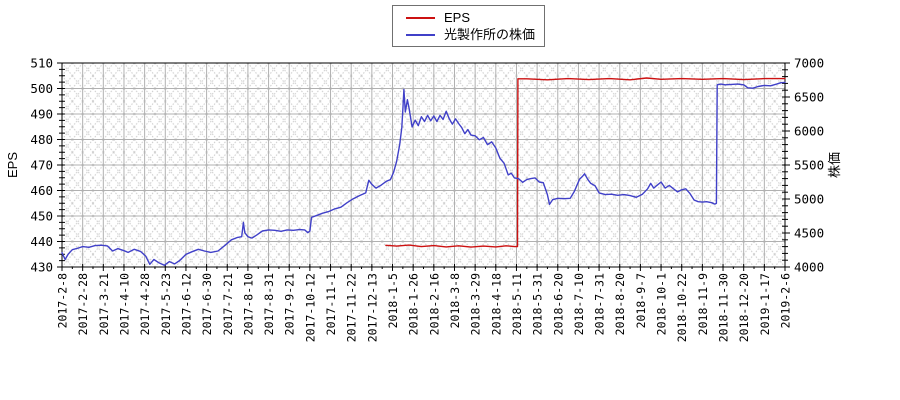 Image resolution: width=900 pixels, height=400 pixels. I want to click on svg-text: 2017-6-12, so click(186, 304).